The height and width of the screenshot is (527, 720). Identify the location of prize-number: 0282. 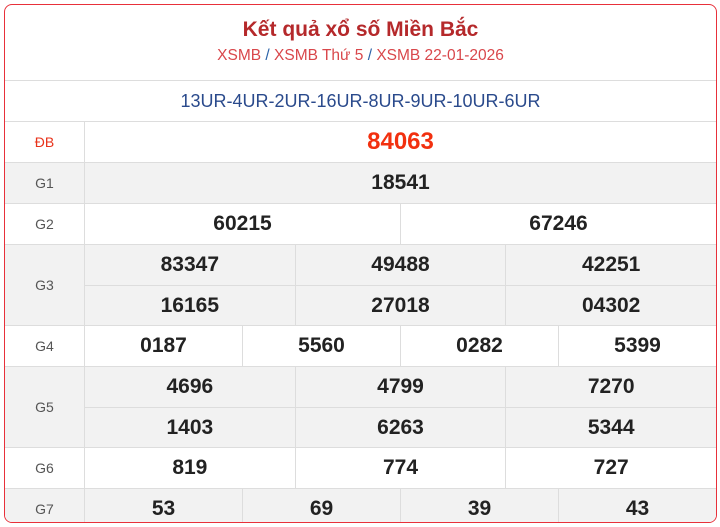
(480, 346).